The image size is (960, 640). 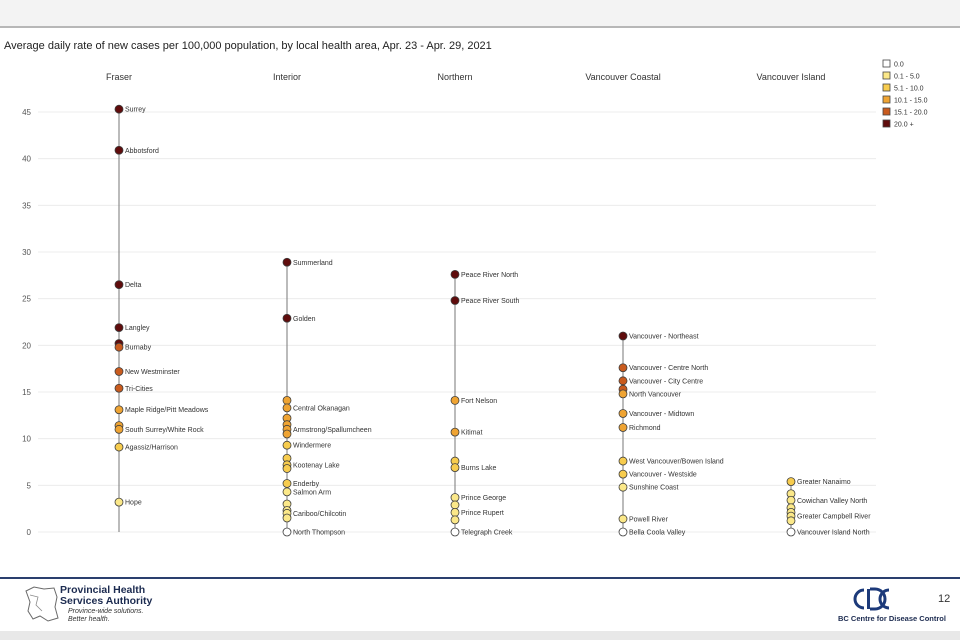 What do you see at coordinates (655, 394) in the screenshot?
I see `point-label: North Vancouver` at bounding box center [655, 394].